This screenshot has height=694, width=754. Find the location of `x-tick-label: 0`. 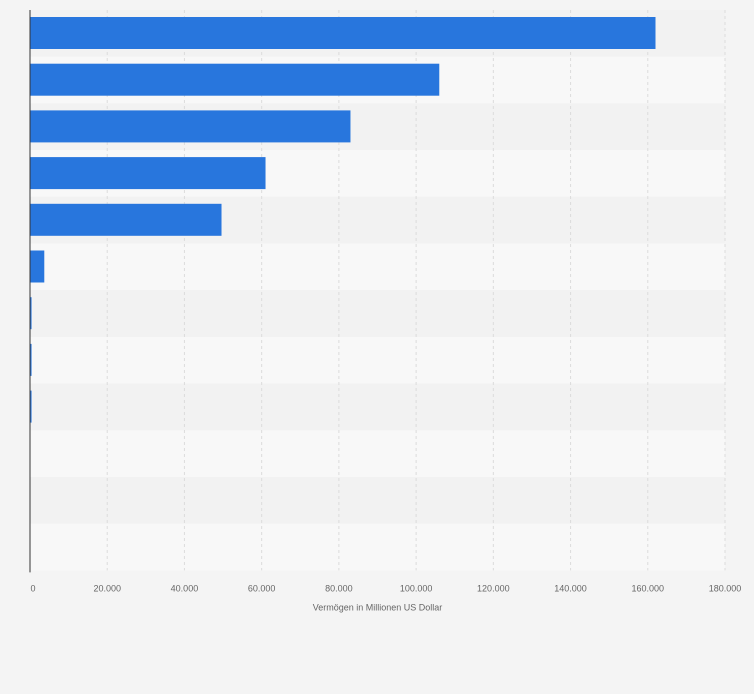

x-tick-label: 0 is located at coordinates (32, 588).